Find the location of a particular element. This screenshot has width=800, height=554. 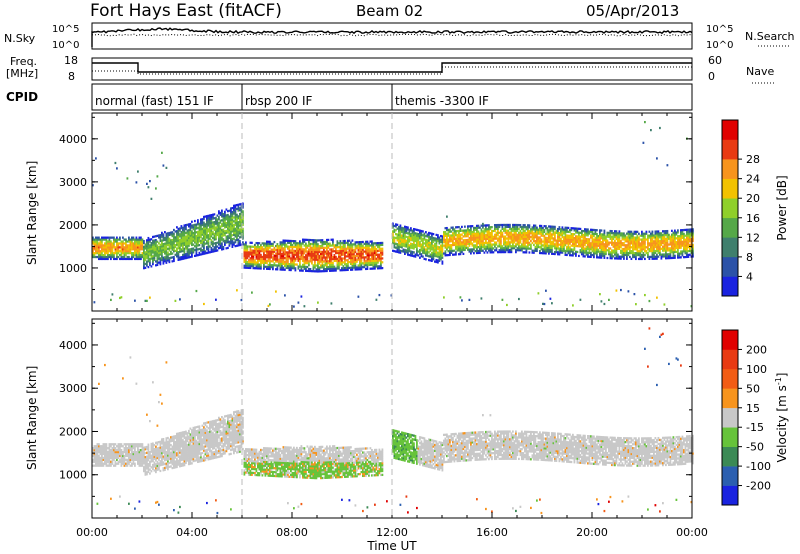

nsearch-tick-top: 10^5 is located at coordinates (719, 29).